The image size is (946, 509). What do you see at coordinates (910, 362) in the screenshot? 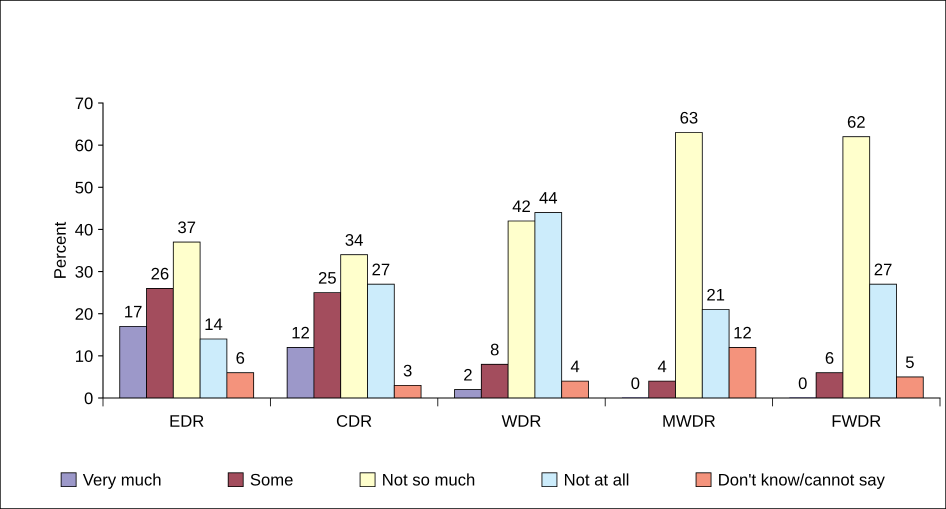
I see `data-label: 5` at bounding box center [910, 362].